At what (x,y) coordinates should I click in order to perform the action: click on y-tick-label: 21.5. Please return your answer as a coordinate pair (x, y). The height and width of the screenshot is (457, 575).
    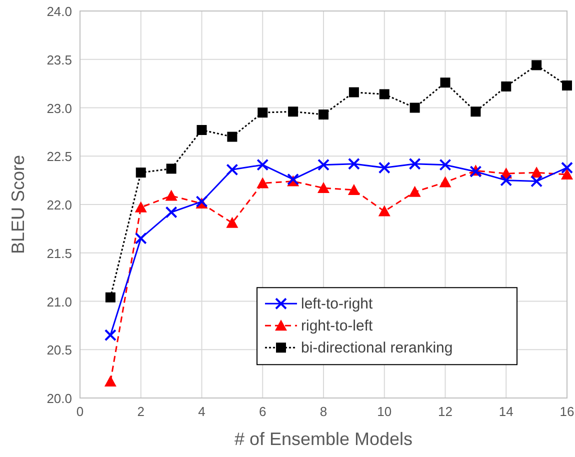
    Looking at the image, I should click on (59, 253).